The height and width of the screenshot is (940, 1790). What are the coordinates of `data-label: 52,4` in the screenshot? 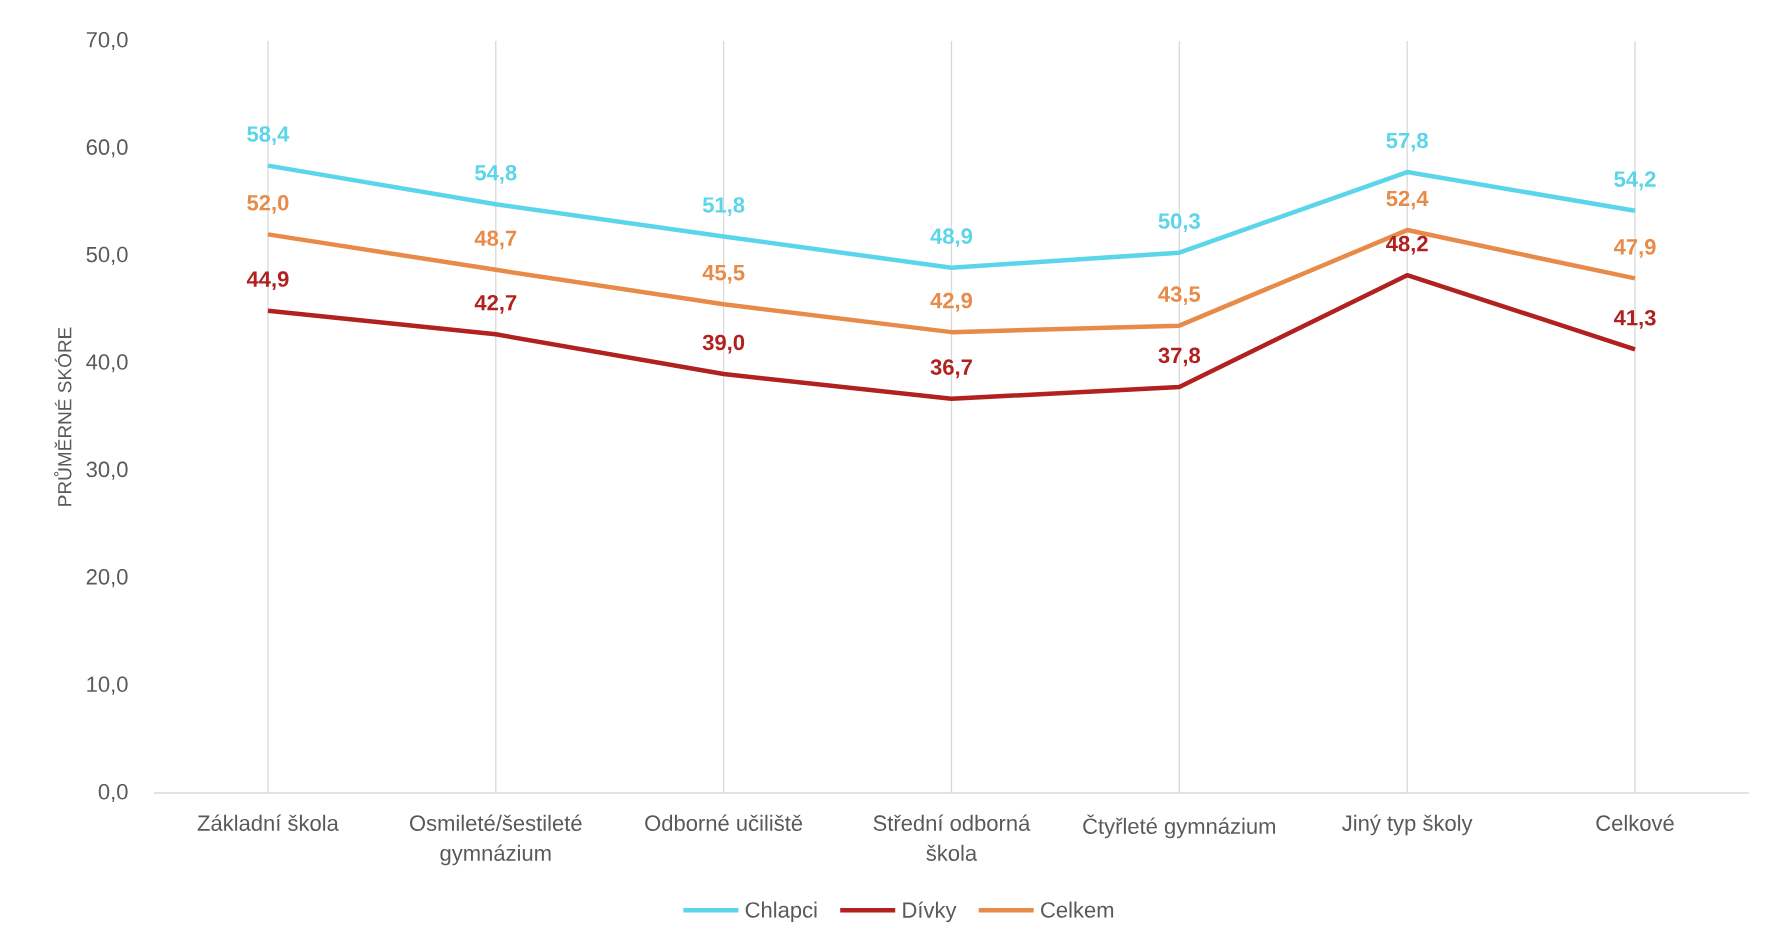 It's located at (1407, 200).